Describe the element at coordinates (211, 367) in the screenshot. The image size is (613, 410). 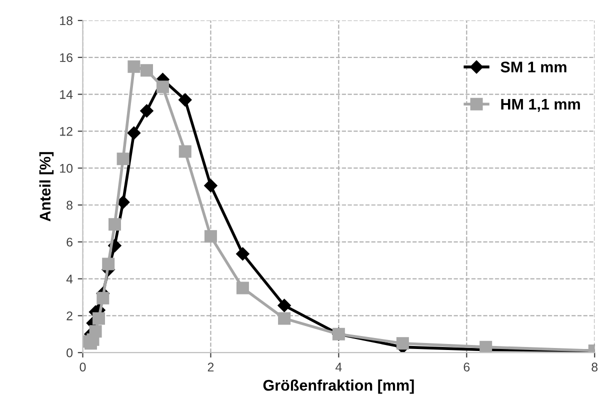
I see `x-tick-label: 2` at that location.